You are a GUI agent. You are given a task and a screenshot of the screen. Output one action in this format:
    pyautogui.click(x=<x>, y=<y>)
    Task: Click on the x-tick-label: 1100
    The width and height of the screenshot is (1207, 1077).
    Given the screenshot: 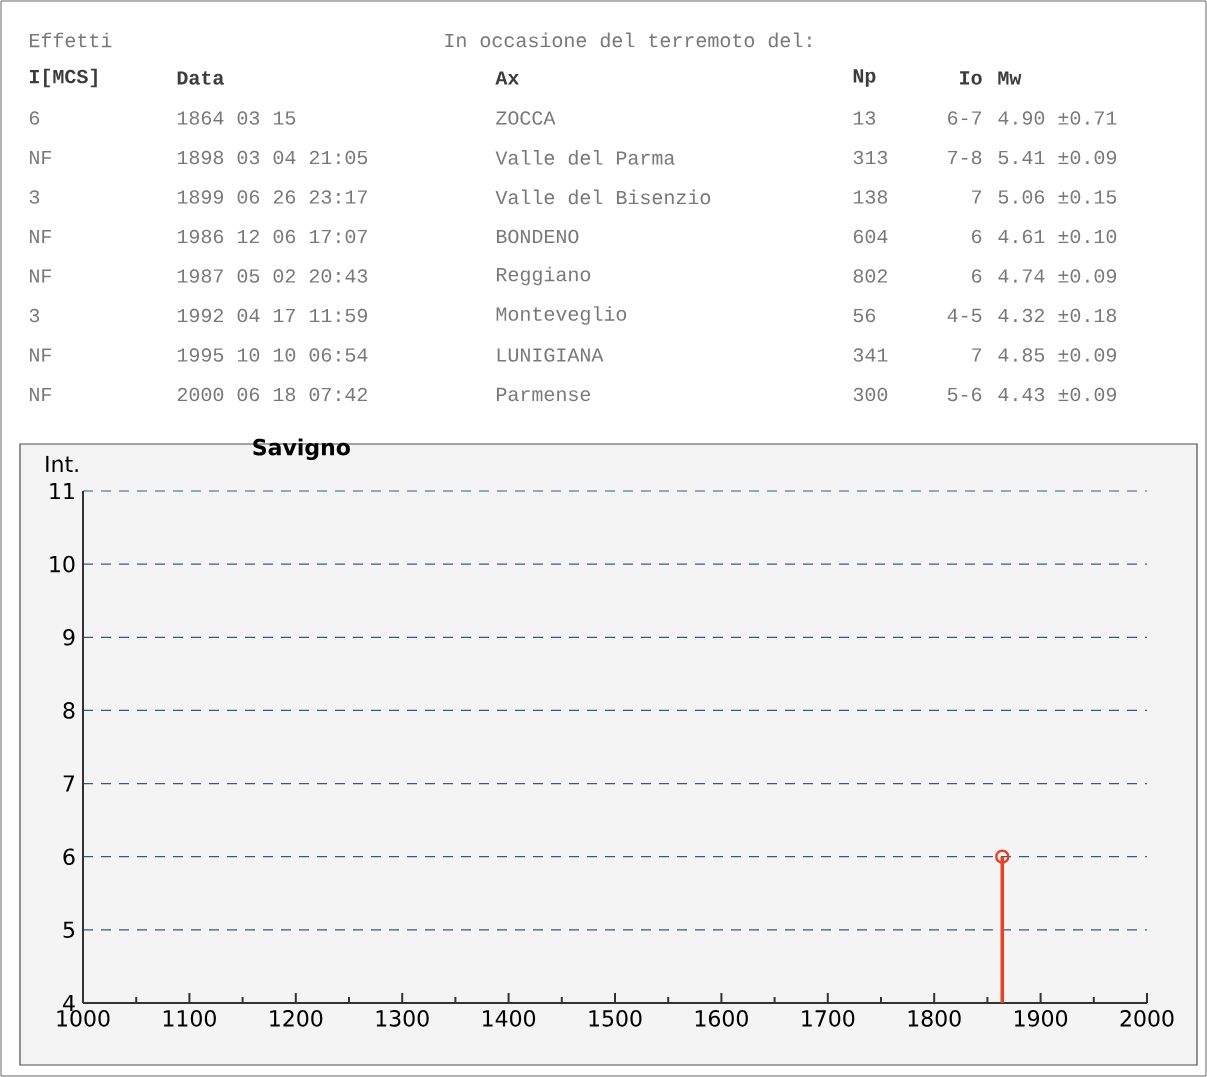 What is the action you would take?
    pyautogui.click(x=189, y=1018)
    